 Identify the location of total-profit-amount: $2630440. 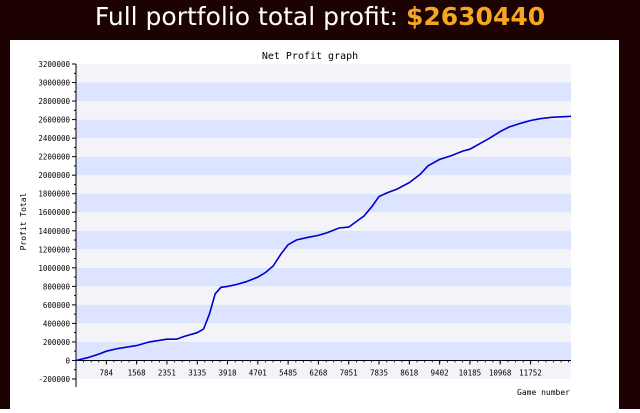
(475, 16).